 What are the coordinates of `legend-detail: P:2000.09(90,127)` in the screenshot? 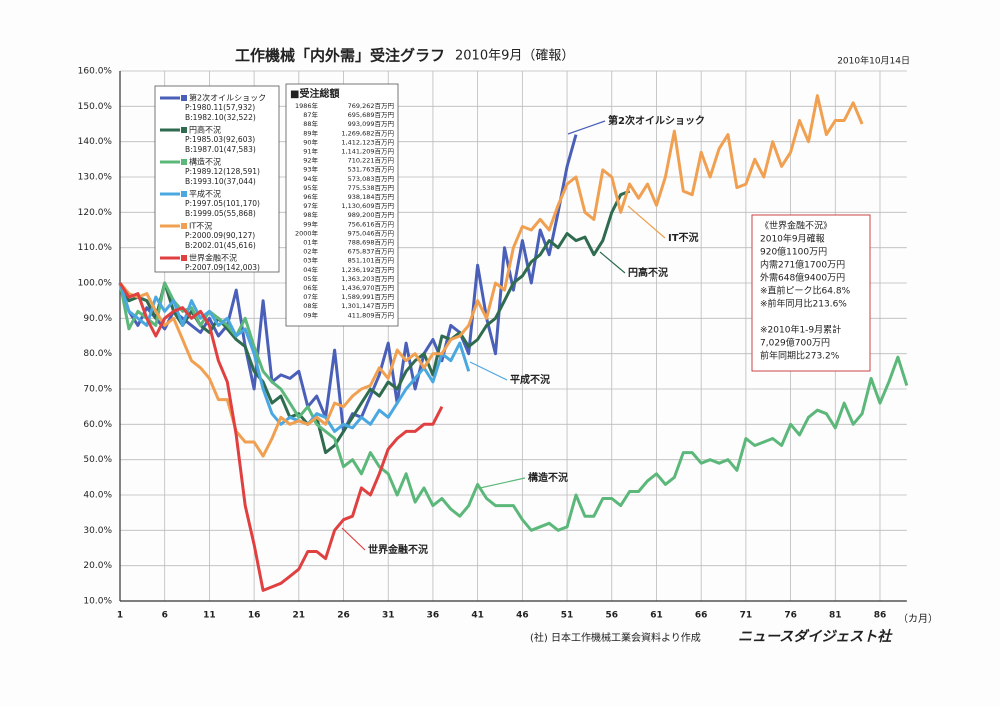 It's located at (220, 235).